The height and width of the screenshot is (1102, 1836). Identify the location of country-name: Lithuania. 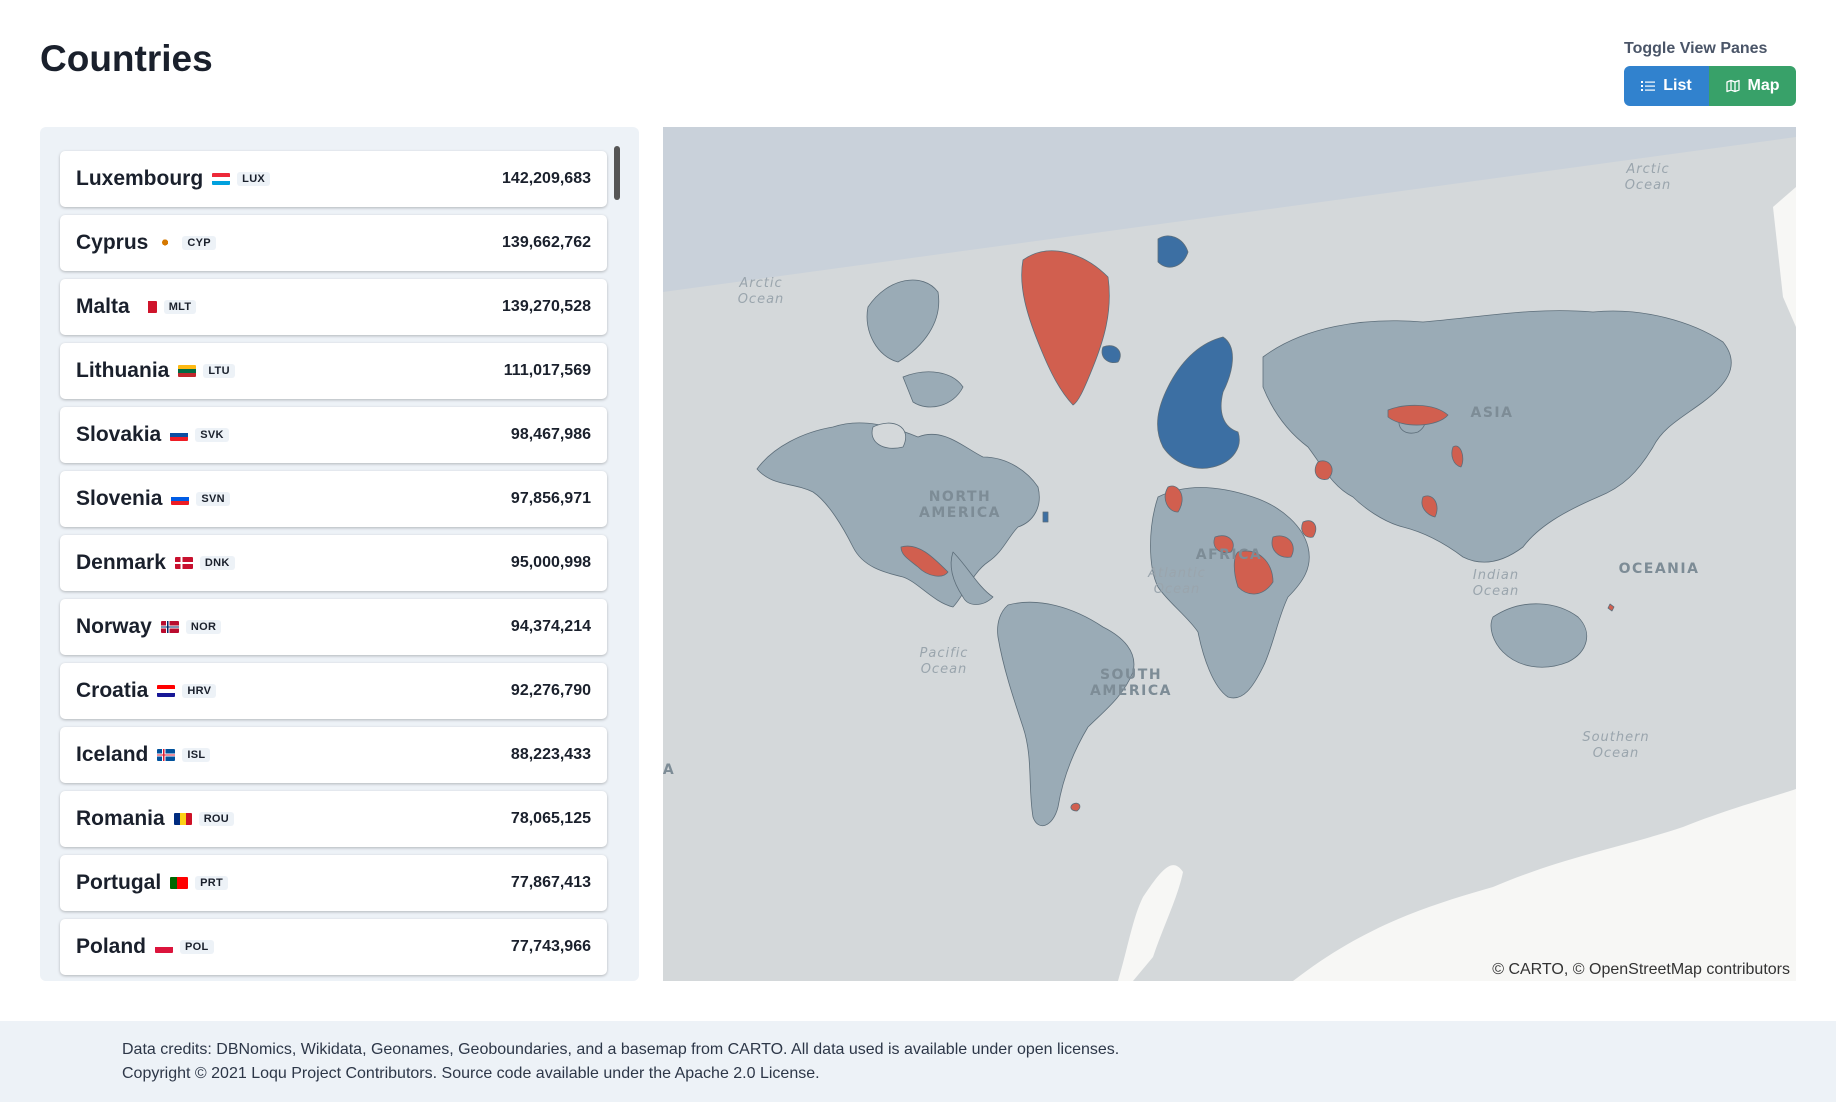
(123, 370).